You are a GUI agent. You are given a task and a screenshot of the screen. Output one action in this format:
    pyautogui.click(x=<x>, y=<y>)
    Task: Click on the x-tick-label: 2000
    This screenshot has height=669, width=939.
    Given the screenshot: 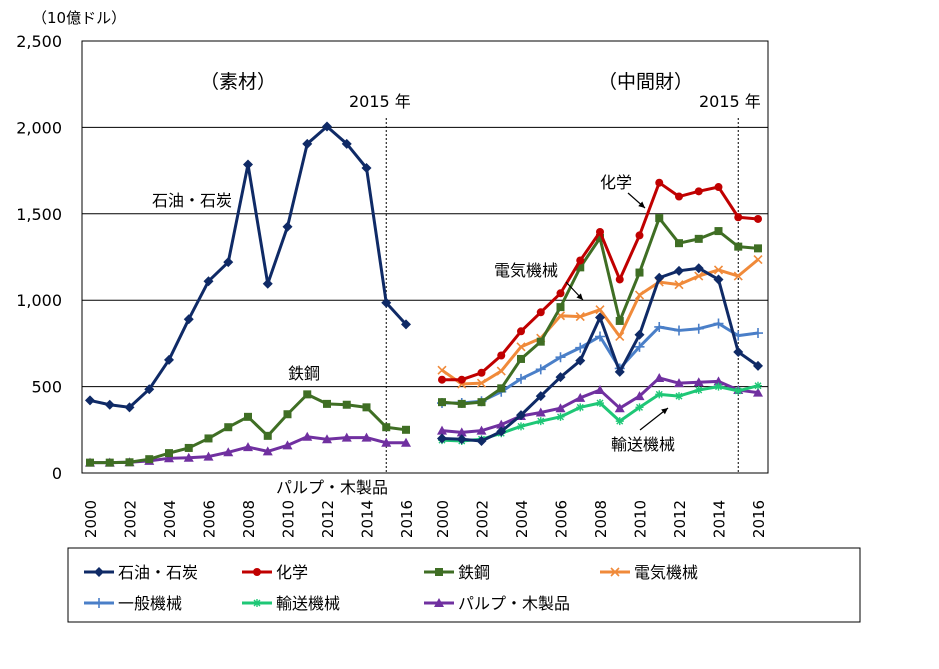 What is the action you would take?
    pyautogui.click(x=91, y=519)
    